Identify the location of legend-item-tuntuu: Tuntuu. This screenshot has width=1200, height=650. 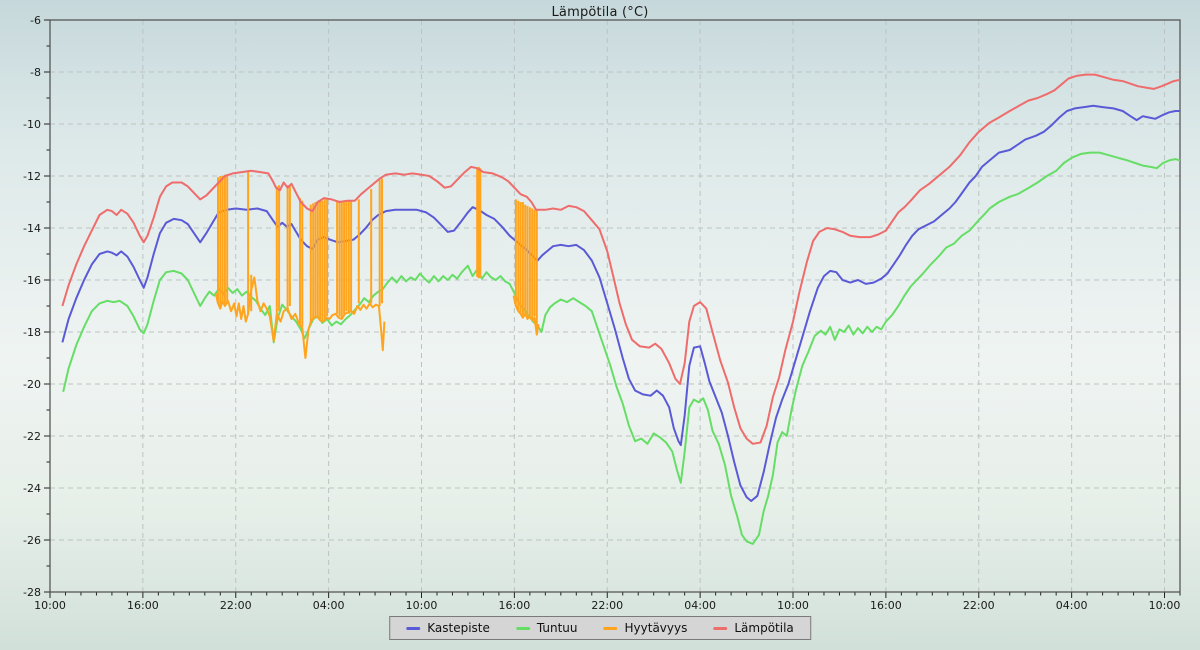
(546, 628).